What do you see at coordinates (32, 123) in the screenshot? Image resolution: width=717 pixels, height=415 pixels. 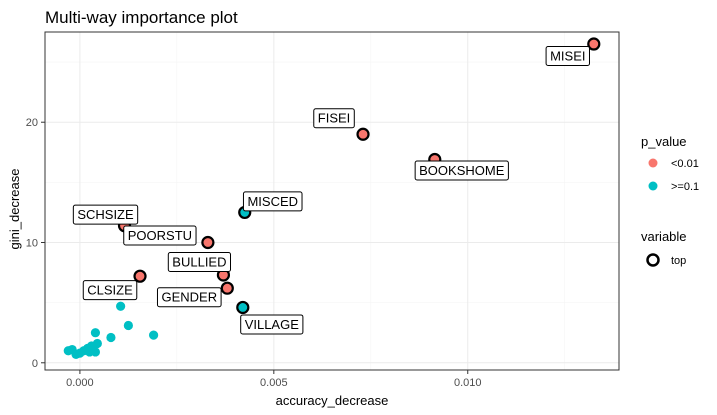 I see `y-tick-label: 20` at bounding box center [32, 123].